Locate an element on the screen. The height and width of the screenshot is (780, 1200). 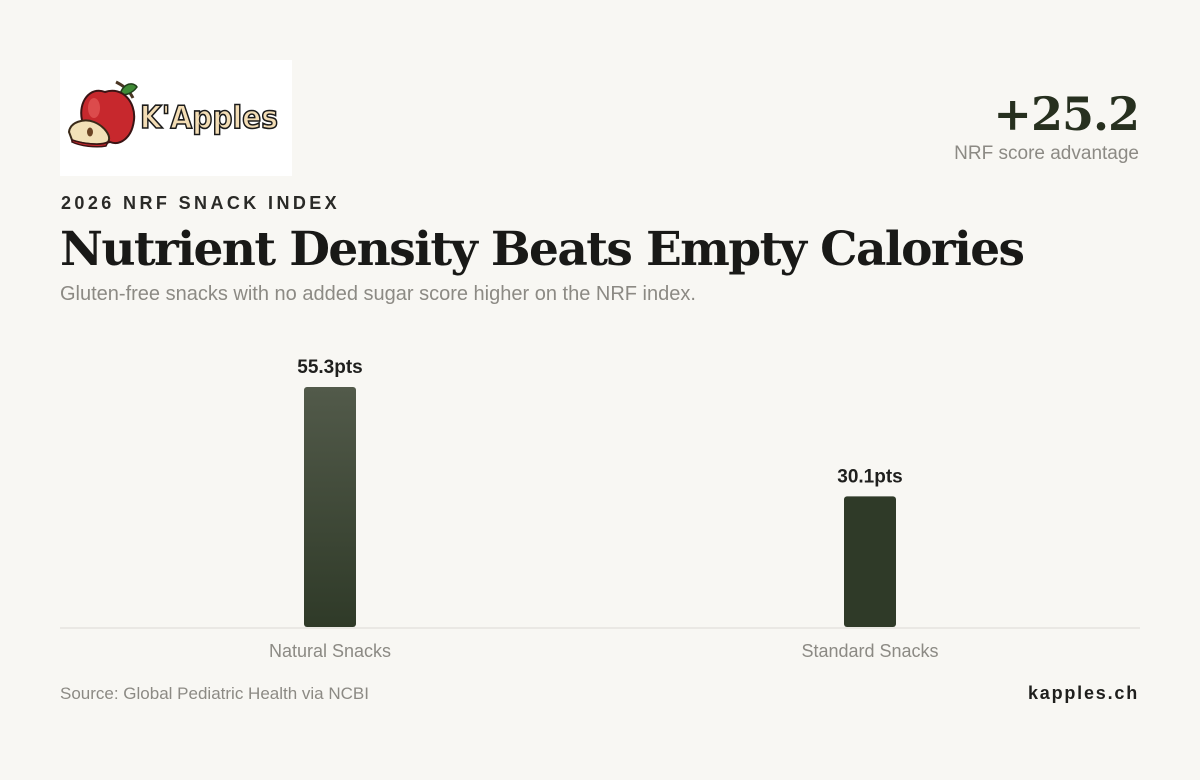
website-link: kapples.ch is located at coordinates (1083, 693).